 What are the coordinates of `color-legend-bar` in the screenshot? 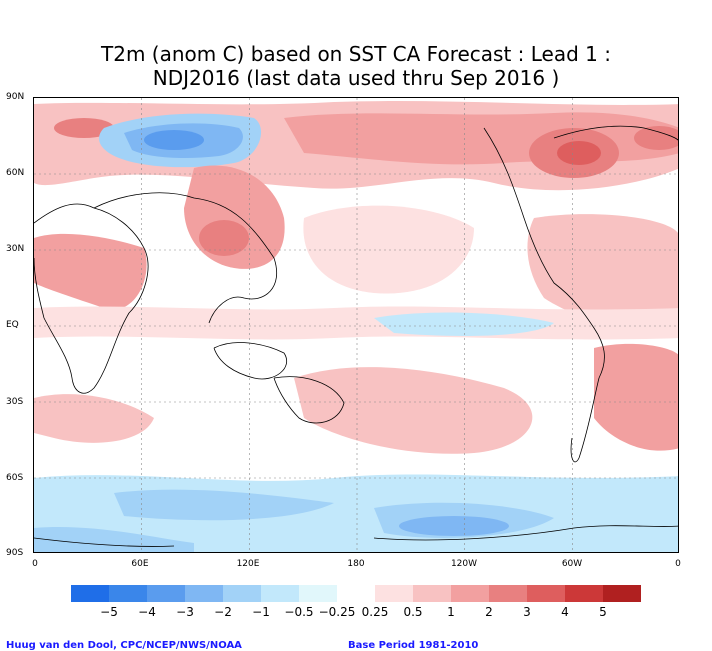 It's located at (356, 593).